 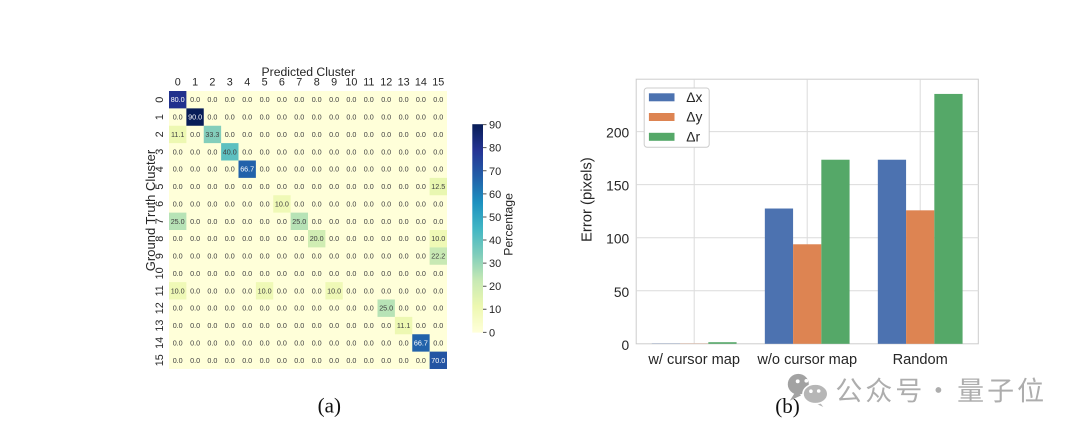 I want to click on svg-text: 25.0, so click(x=386, y=308).